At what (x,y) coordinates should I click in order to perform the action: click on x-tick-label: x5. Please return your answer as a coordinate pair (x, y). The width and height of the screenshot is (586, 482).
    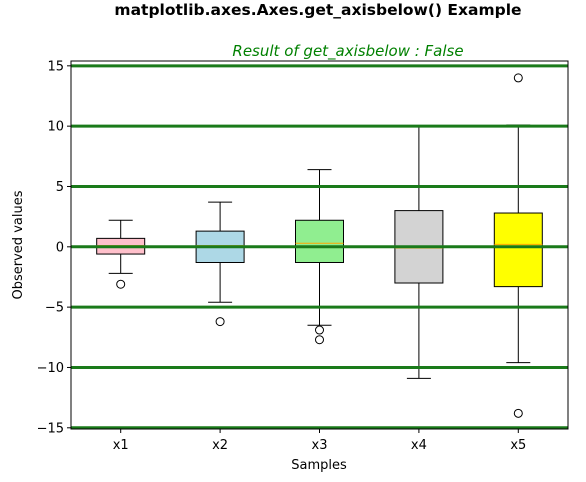
    Looking at the image, I should click on (518, 445).